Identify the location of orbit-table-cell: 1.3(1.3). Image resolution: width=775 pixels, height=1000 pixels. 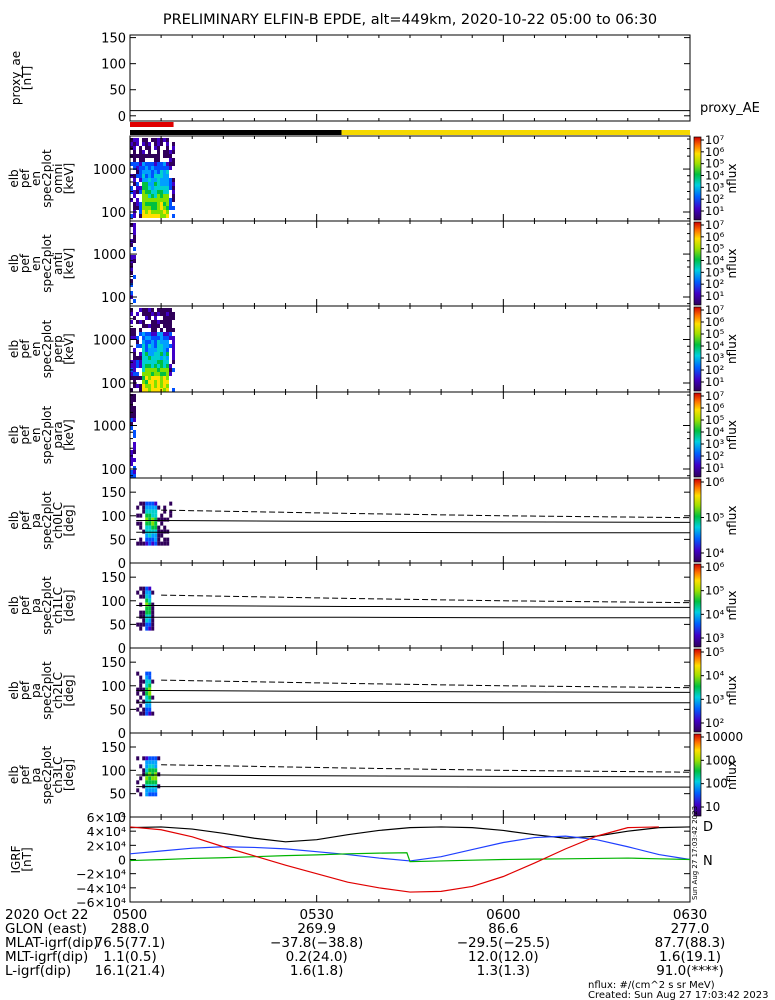
(503, 971).